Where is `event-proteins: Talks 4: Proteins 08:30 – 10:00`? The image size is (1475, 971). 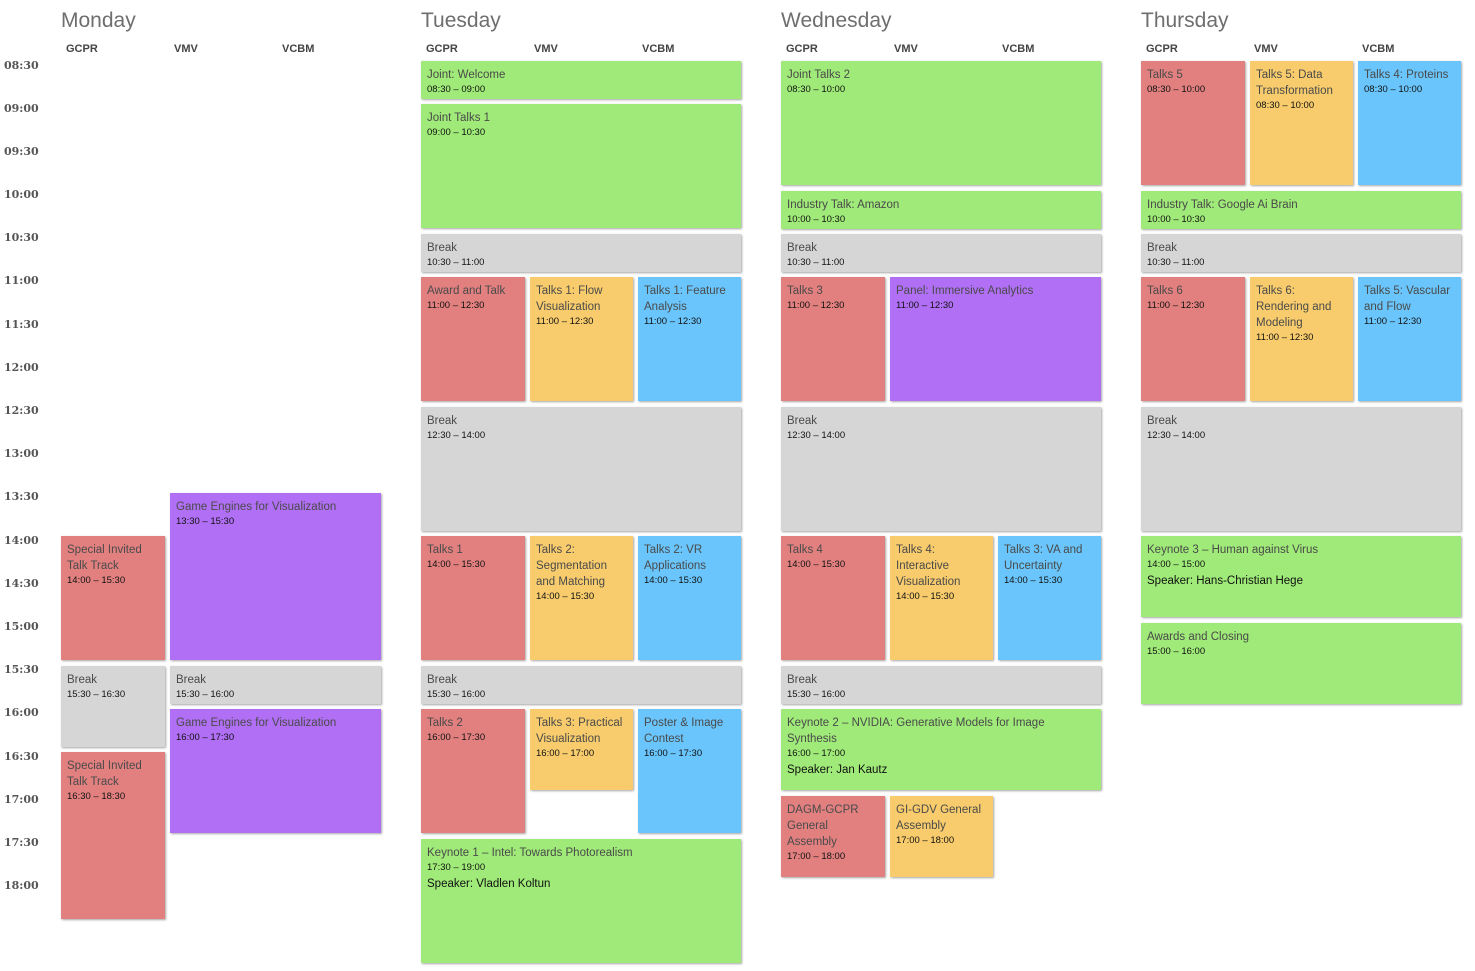 event-proteins: Talks 4: Proteins 08:30 – 10:00 is located at coordinates (1409, 123).